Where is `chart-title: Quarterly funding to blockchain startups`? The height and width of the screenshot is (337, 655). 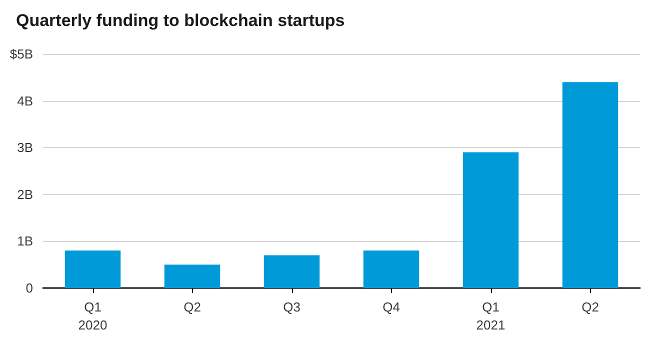
chart-title: Quarterly funding to blockchain startups is located at coordinates (180, 20).